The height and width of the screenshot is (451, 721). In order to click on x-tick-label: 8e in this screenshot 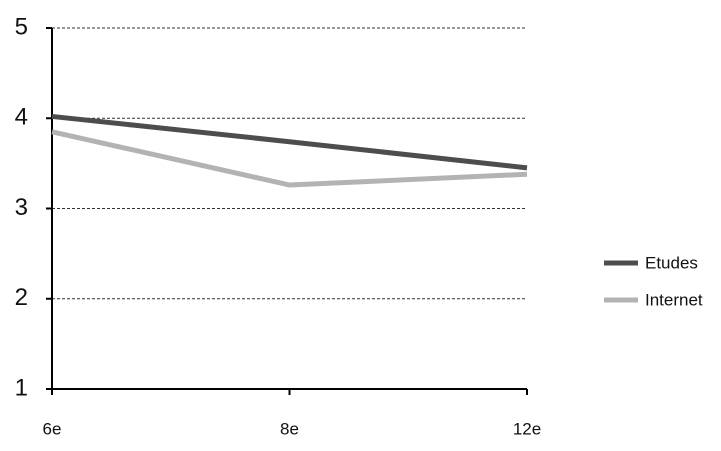, I will do `click(289, 428)`.